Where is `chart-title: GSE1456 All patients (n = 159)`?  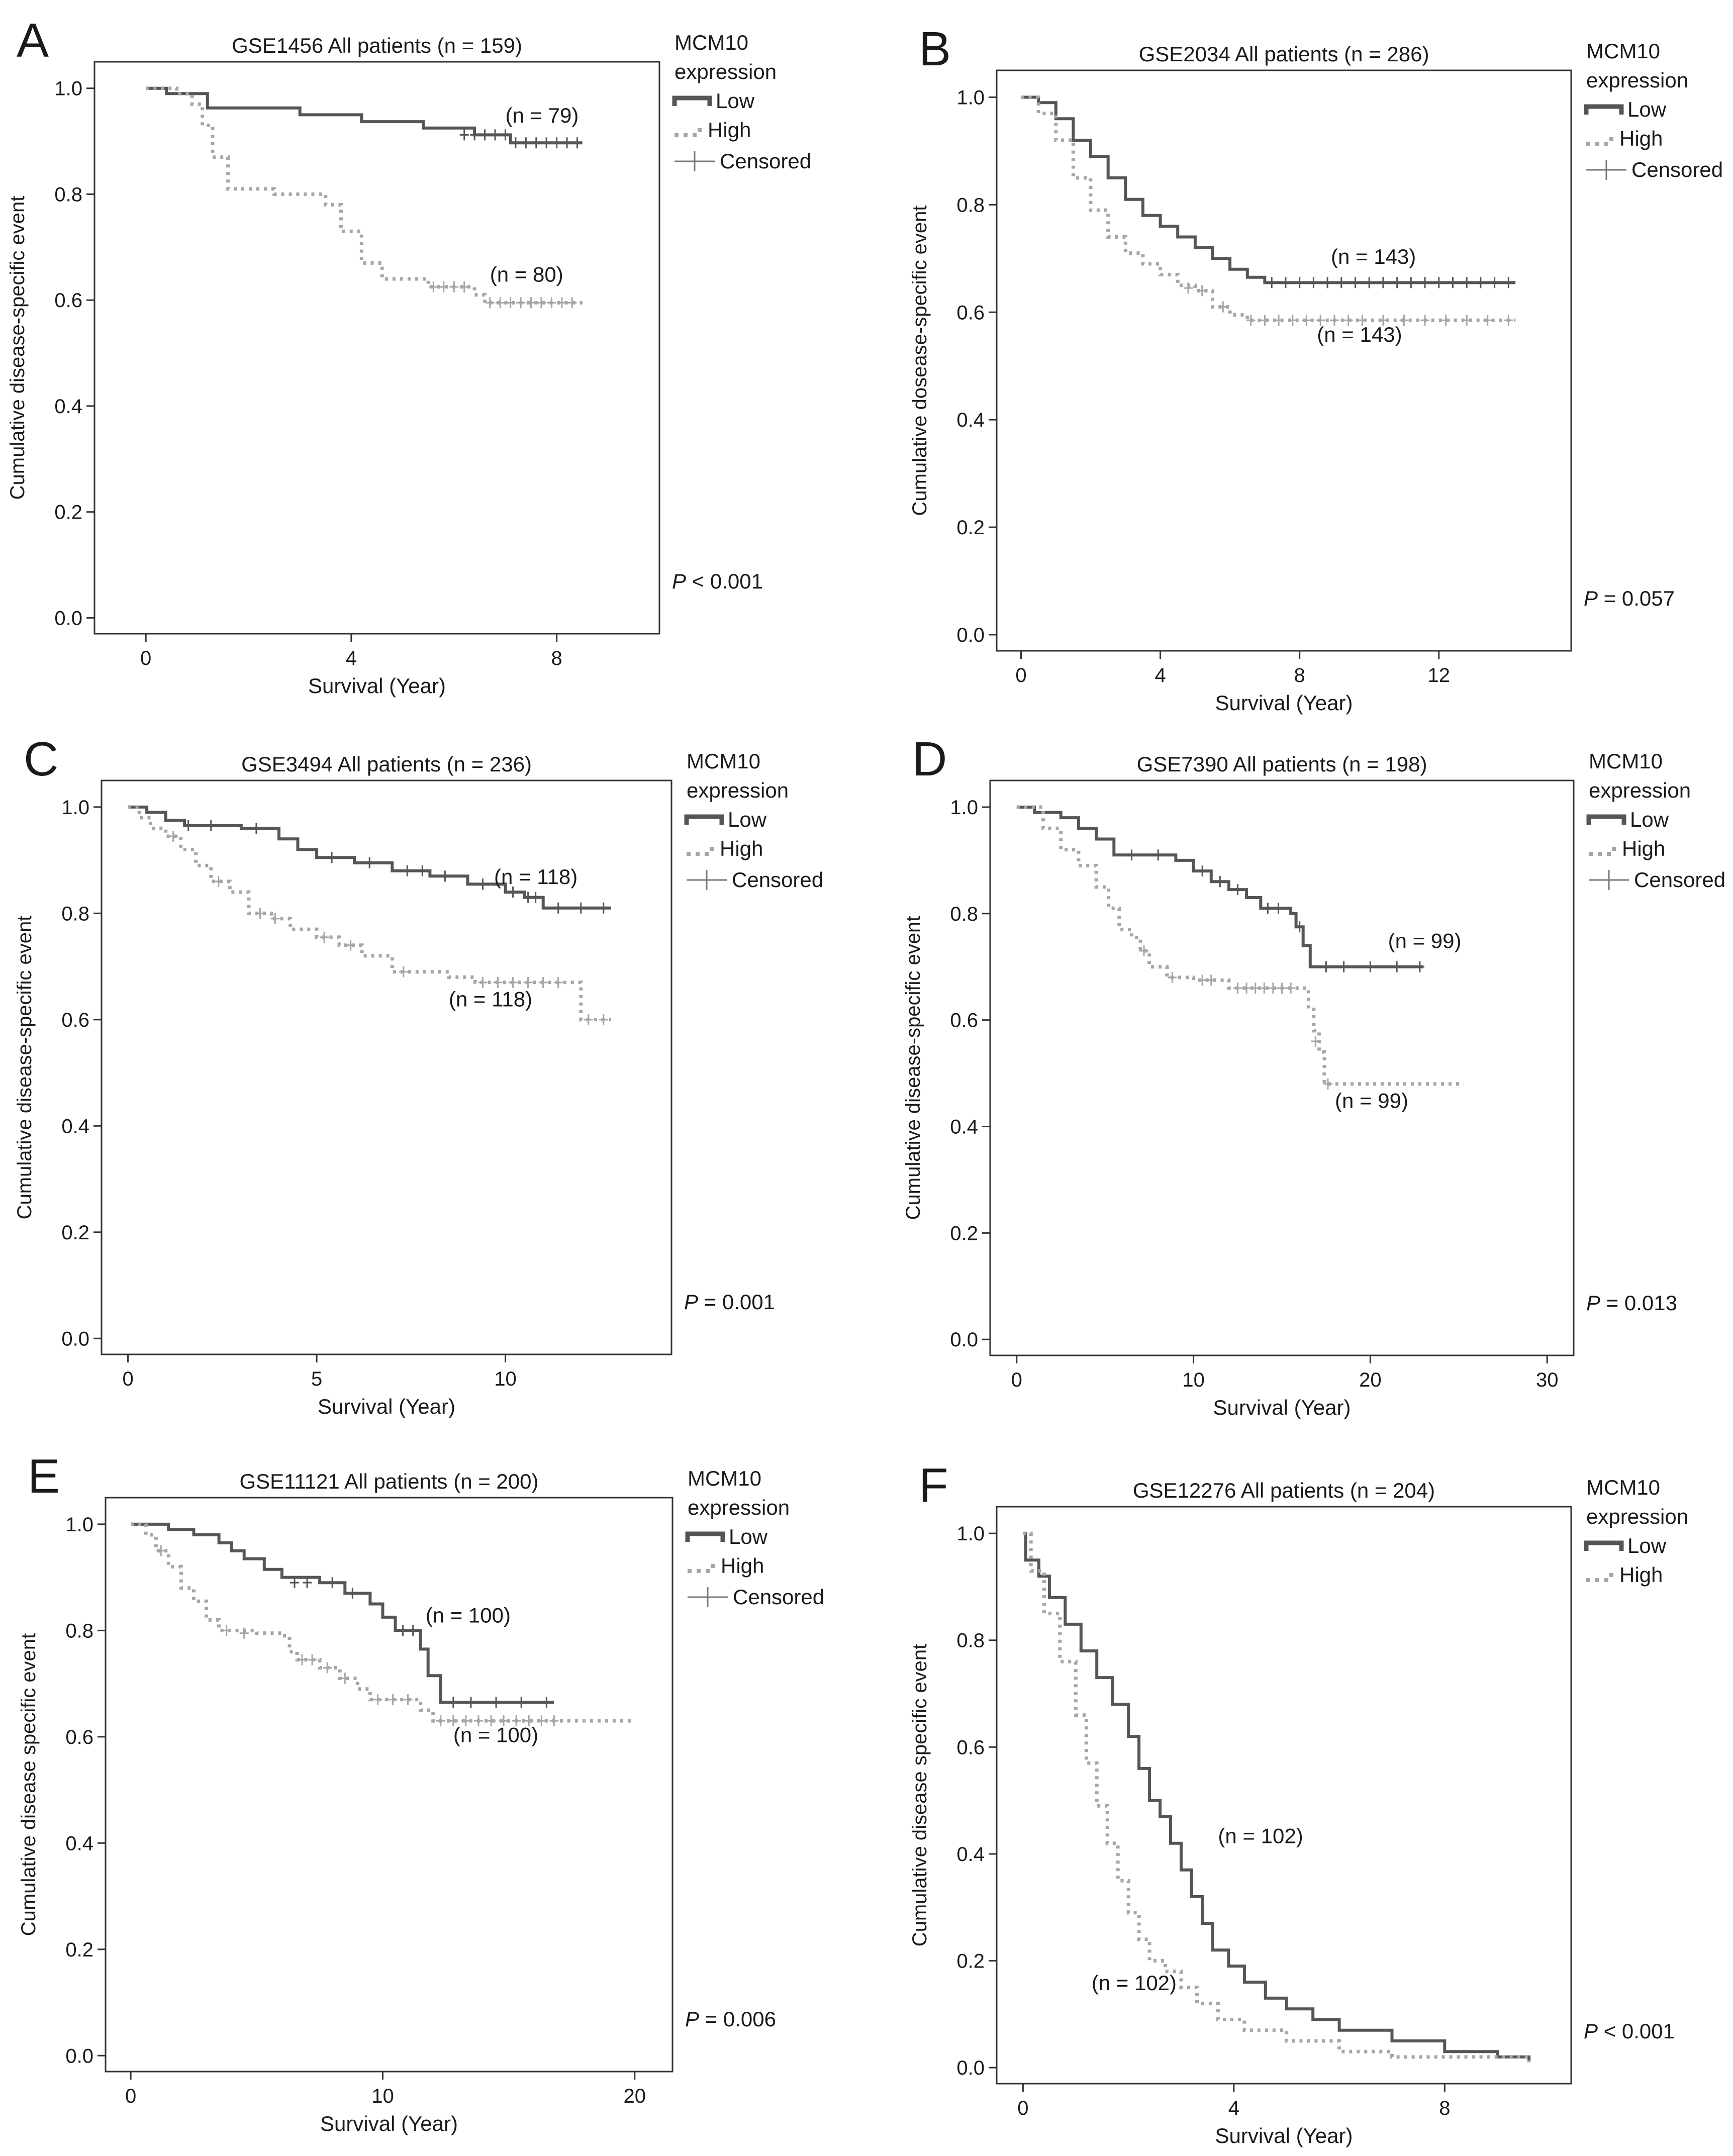 chart-title: GSE1456 All patients (n = 159) is located at coordinates (377, 45).